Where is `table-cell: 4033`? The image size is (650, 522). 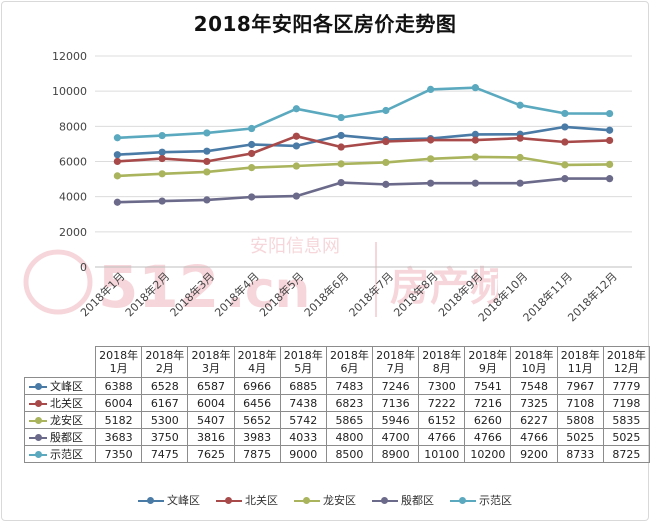 table-cell: 4033 is located at coordinates (303, 437).